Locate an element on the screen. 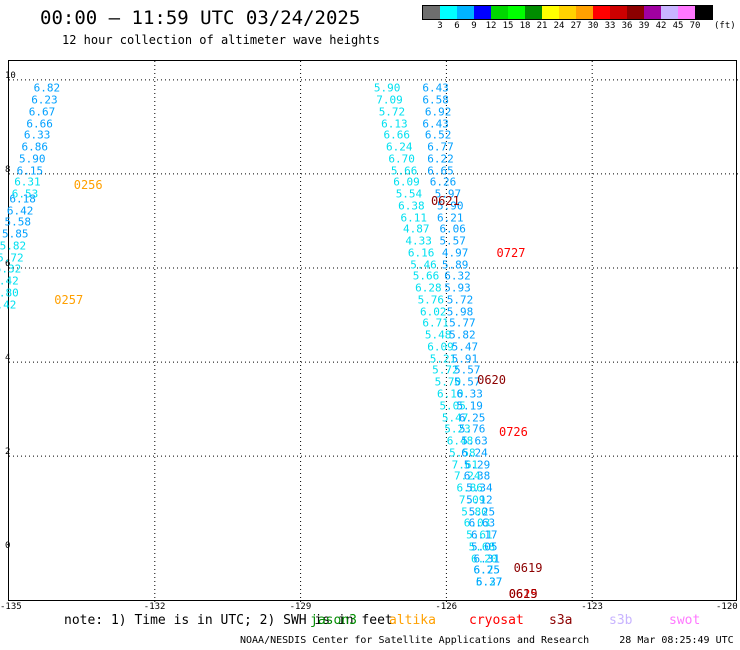 This screenshot has height=650, width=740. wave-height-value: 5.19 is located at coordinates (469, 406).